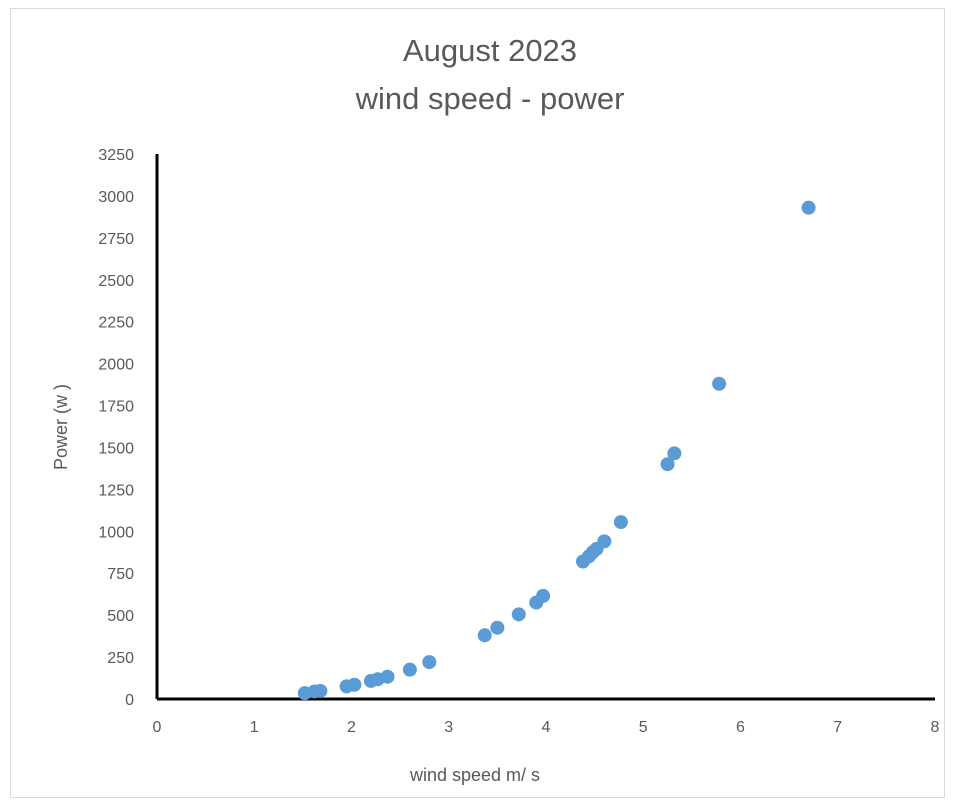 Image resolution: width=957 pixels, height=809 pixels. I want to click on x-axis-title: wind speed m/ s, so click(474, 775).